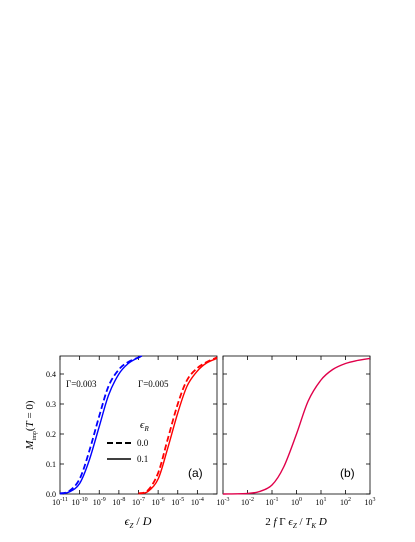 Image resolution: width=415 pixels, height=542 pixels. I want to click on x-tick-label-b-3: 10⁰, so click(296, 502).